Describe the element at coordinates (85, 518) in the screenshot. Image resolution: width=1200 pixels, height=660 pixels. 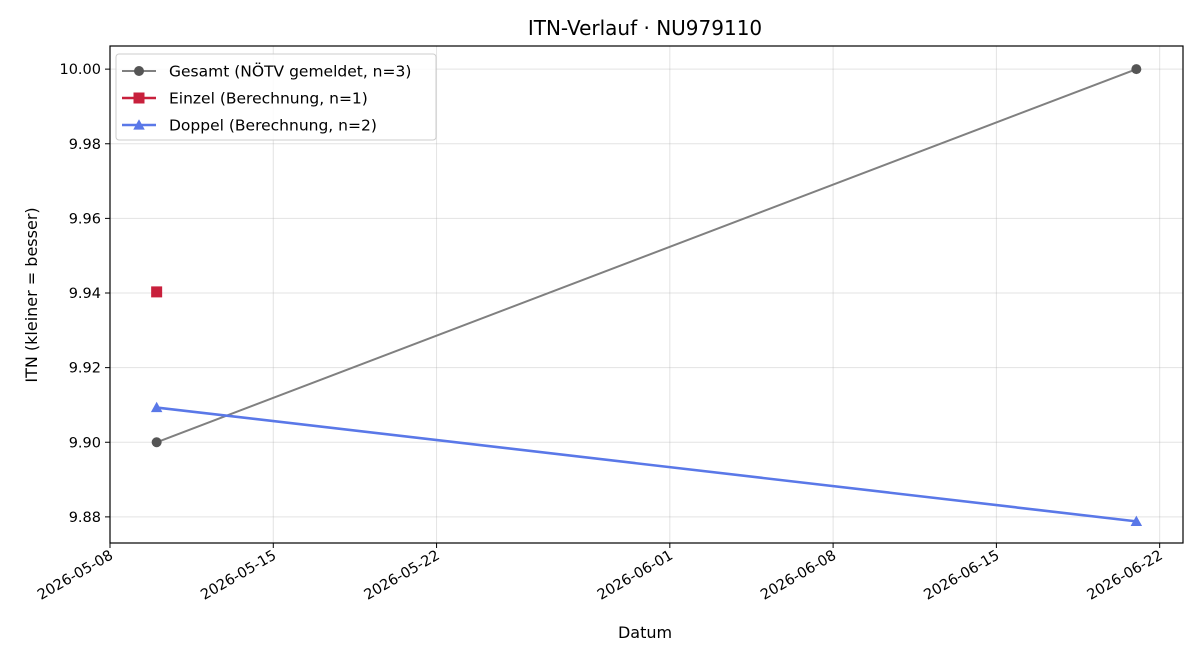
I see `y-tick-label: 9.88` at that location.